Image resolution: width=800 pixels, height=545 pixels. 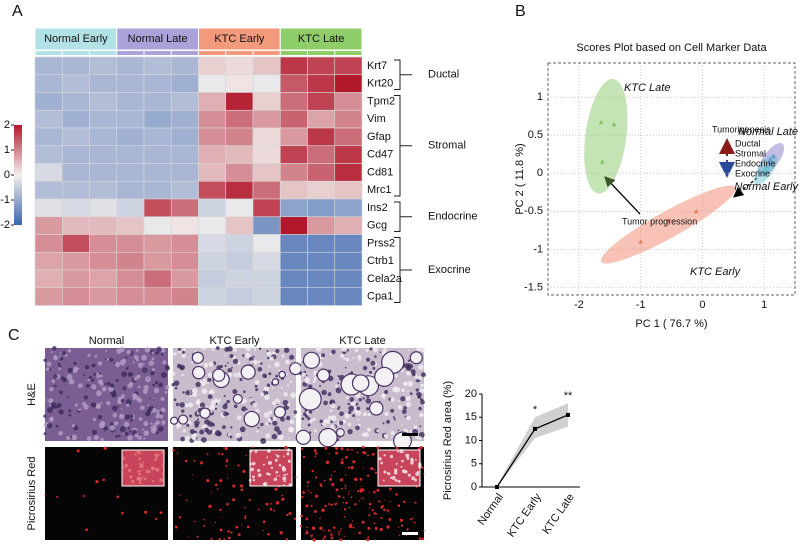 I want to click on legend-item: Stromal, so click(x=750, y=153).